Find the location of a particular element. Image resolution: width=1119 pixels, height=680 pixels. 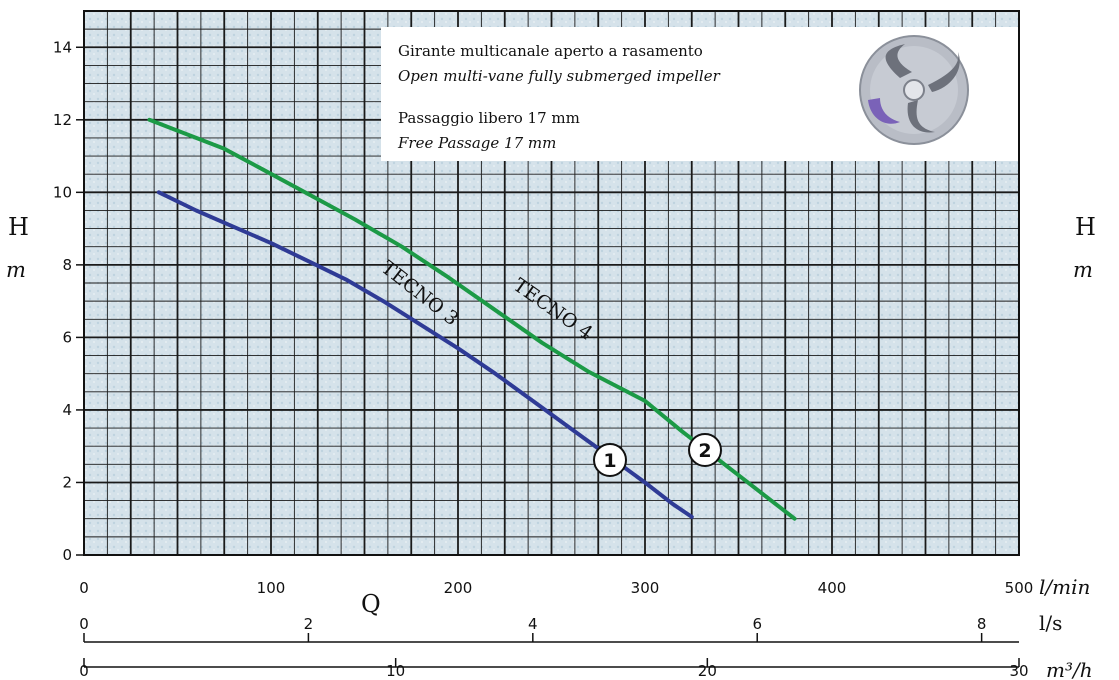

y-tick-label: 4 is located at coordinates (67, 410).